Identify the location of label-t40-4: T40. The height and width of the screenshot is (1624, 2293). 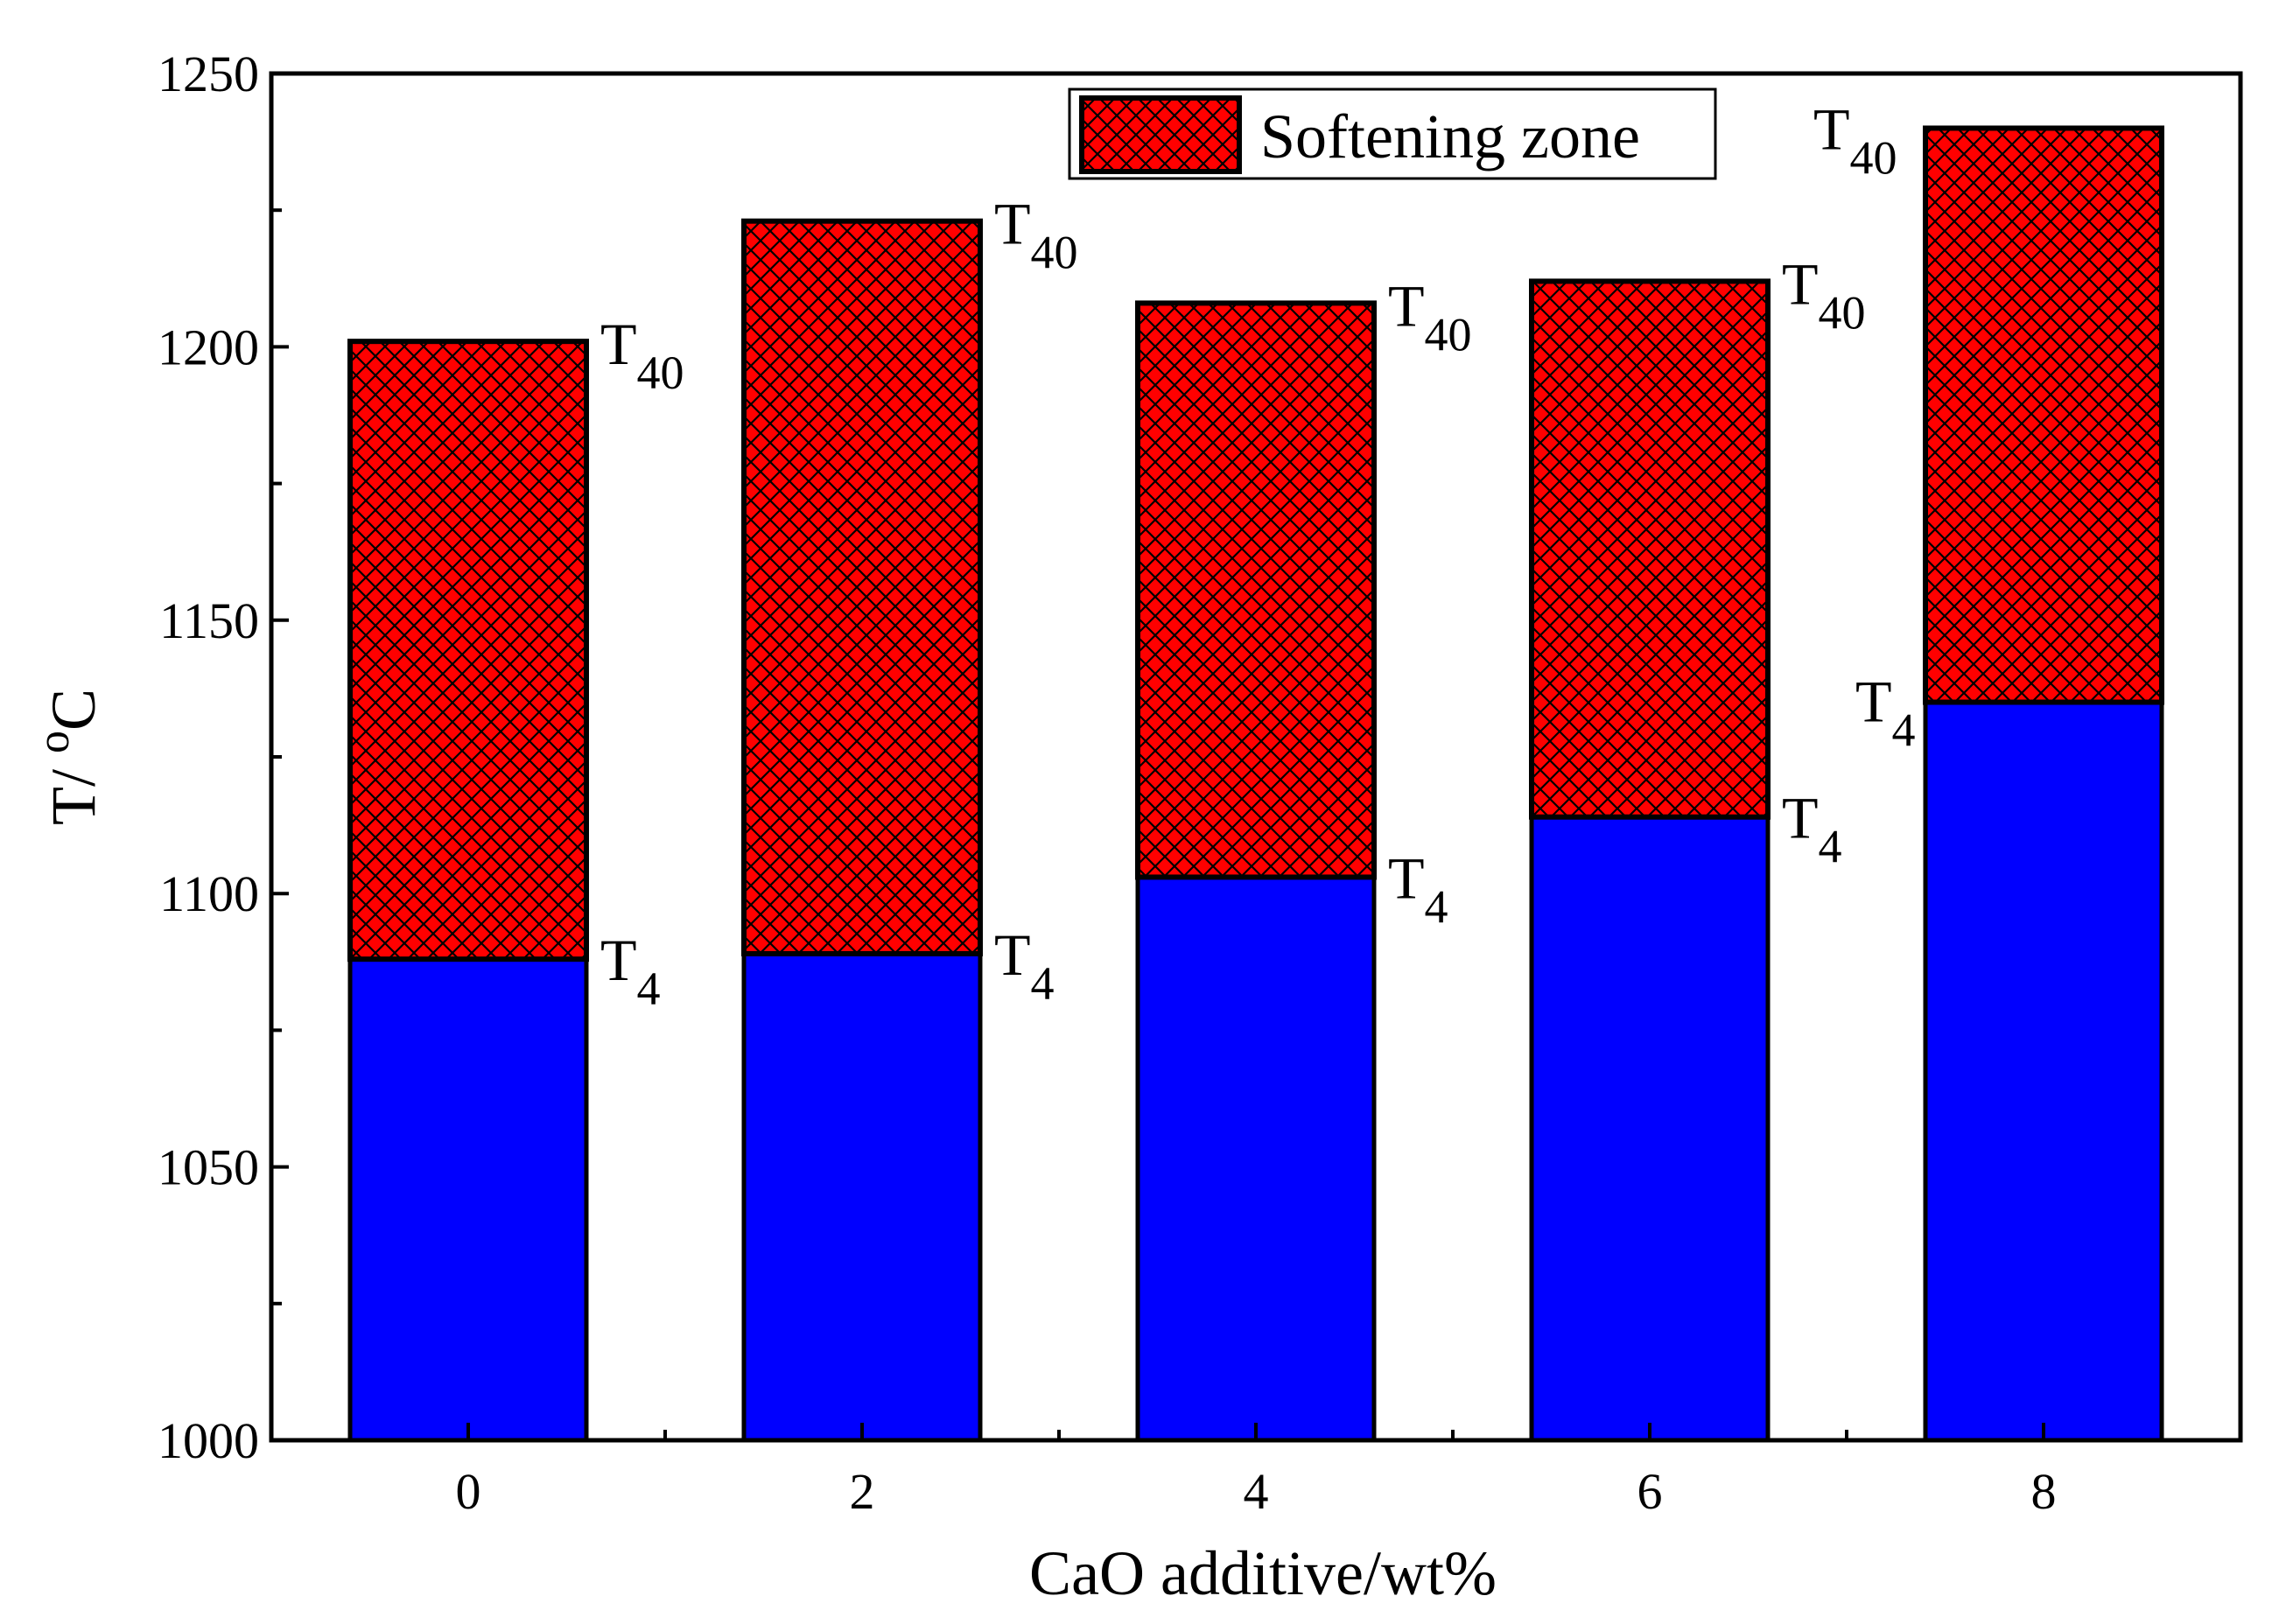
(1430, 316).